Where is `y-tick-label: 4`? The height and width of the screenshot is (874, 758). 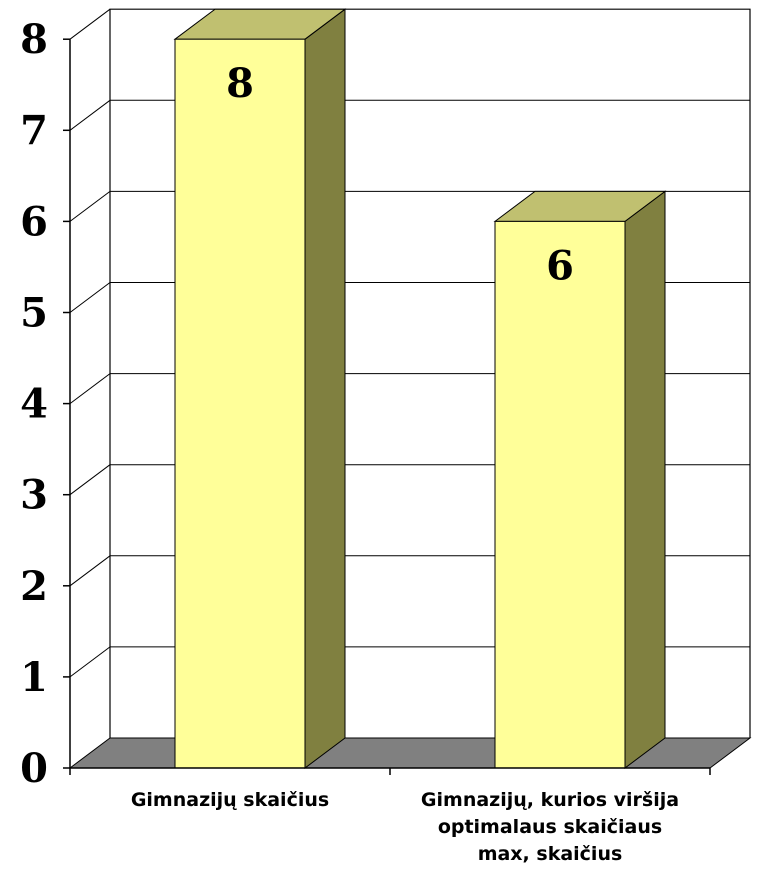 y-tick-label: 4 is located at coordinates (34, 404).